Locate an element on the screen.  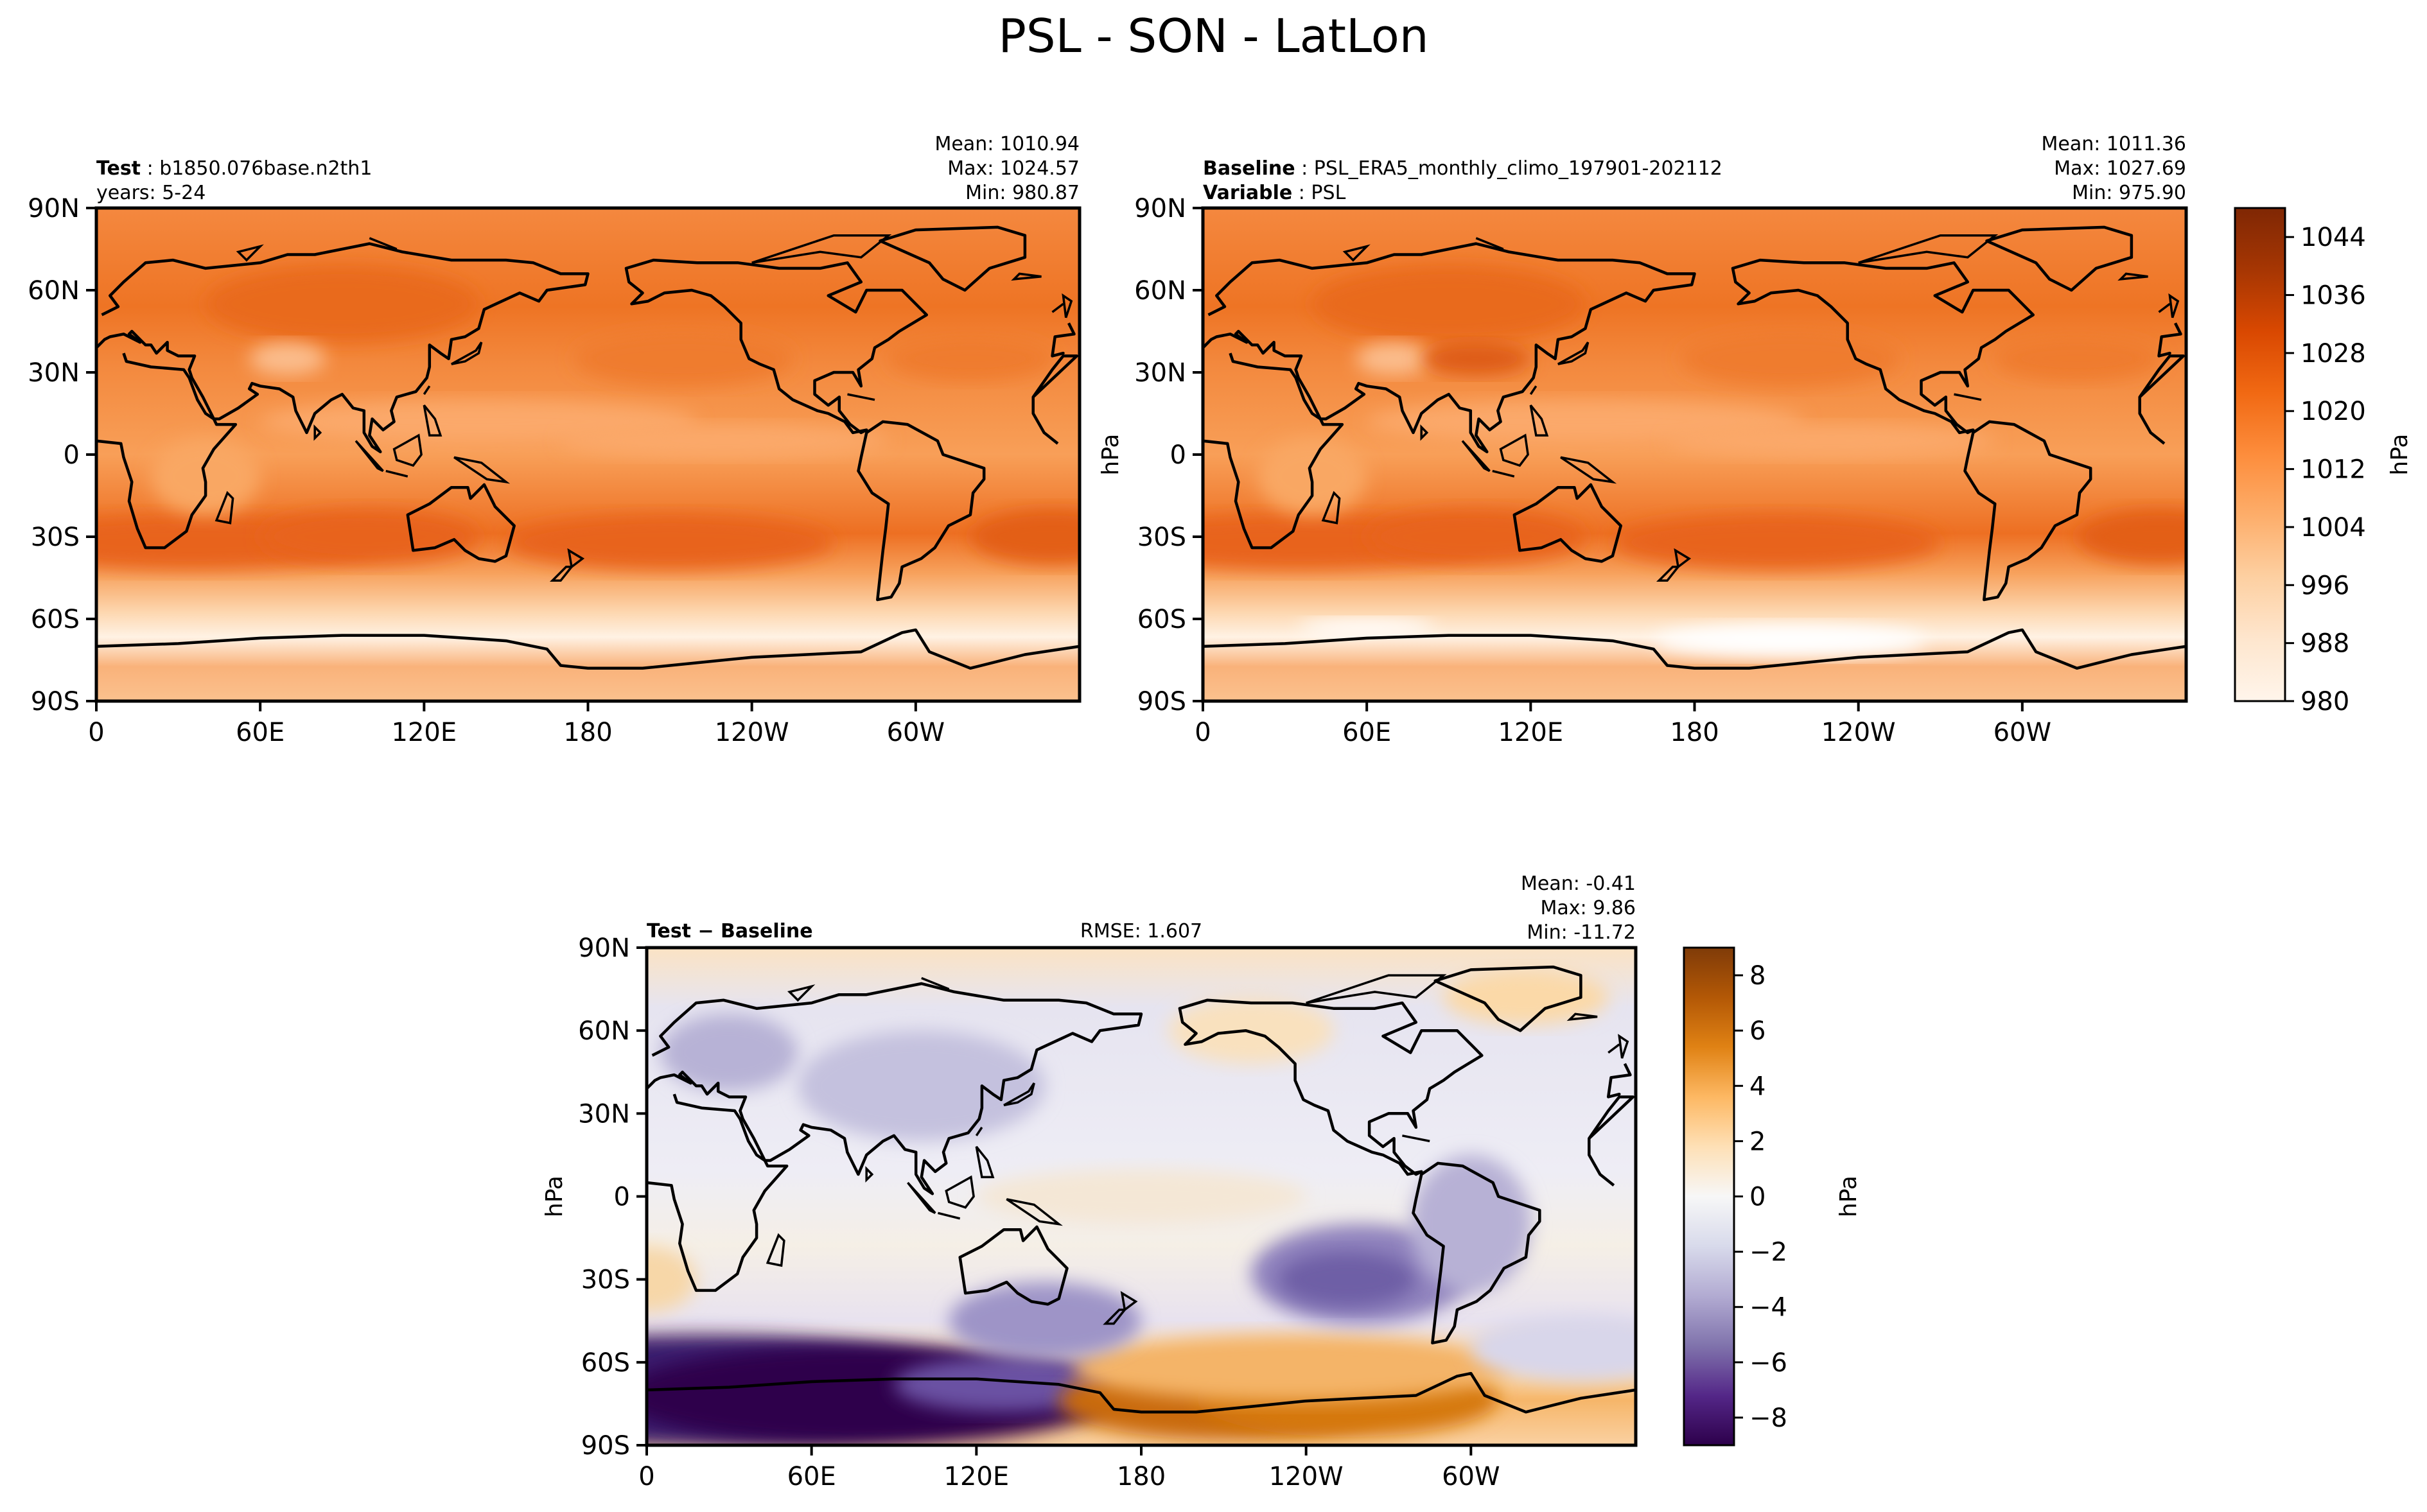
colorbar-tick-label: 980 is located at coordinates (2324, 702).